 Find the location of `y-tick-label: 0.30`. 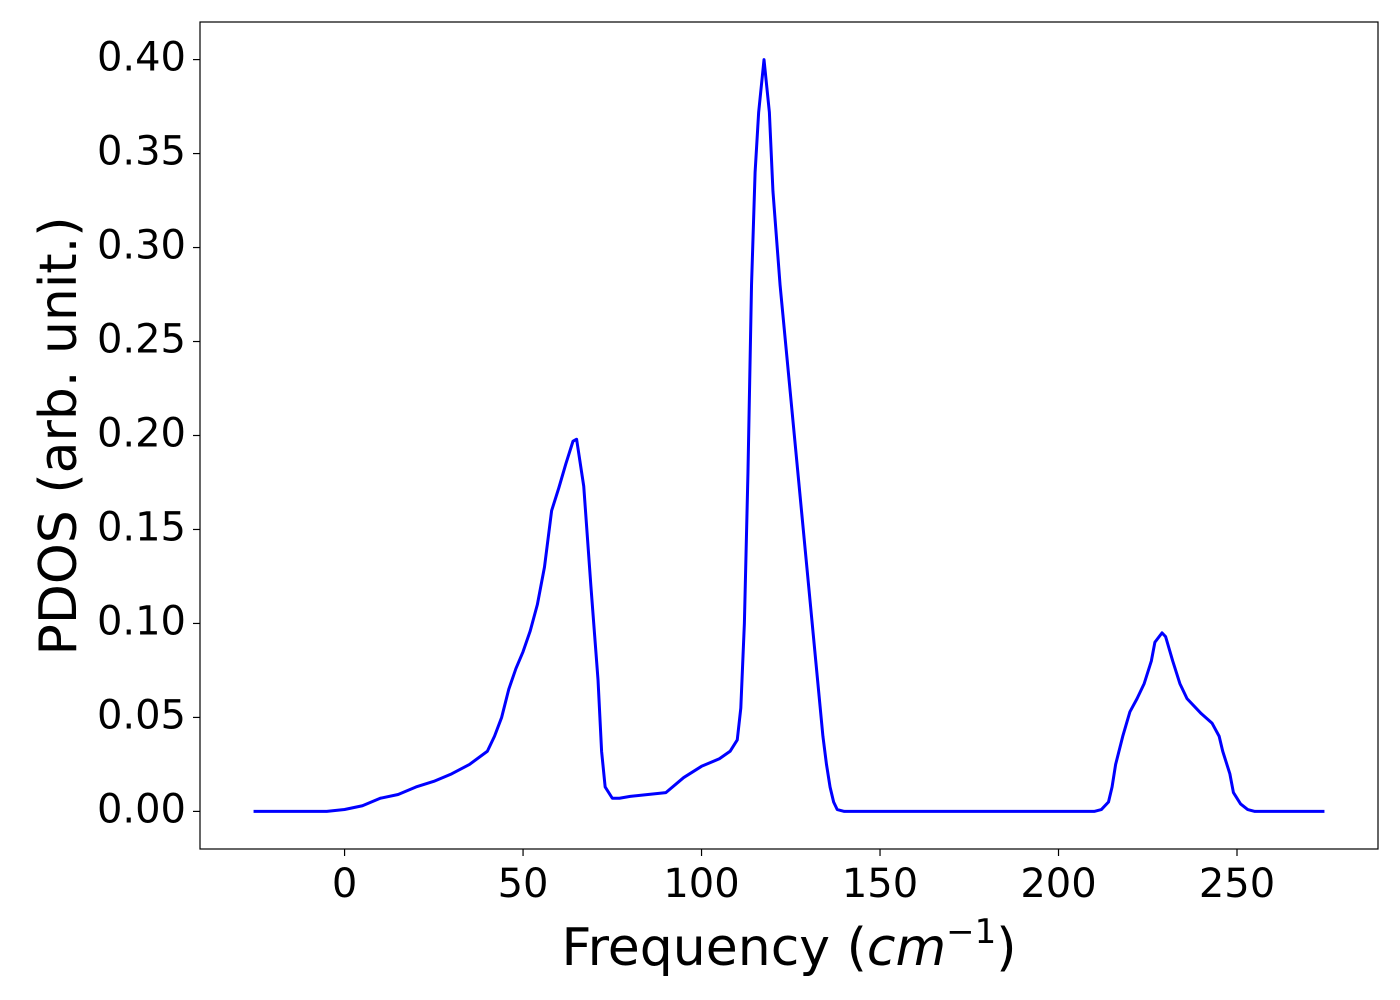

y-tick-label: 0.30 is located at coordinates (141, 246).